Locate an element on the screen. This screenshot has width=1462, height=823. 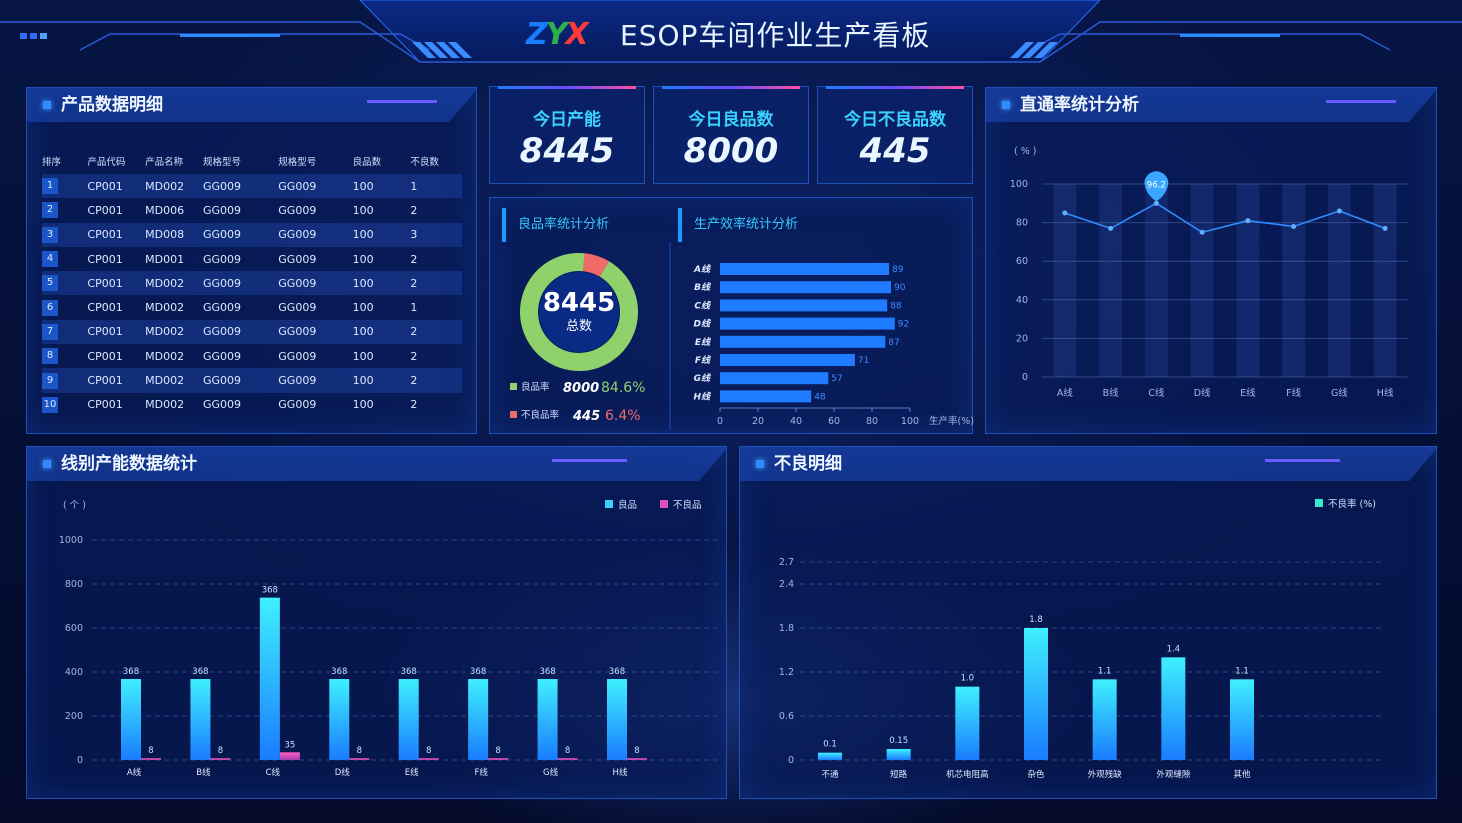
x-tick-label: H线 is located at coordinates (1385, 393).